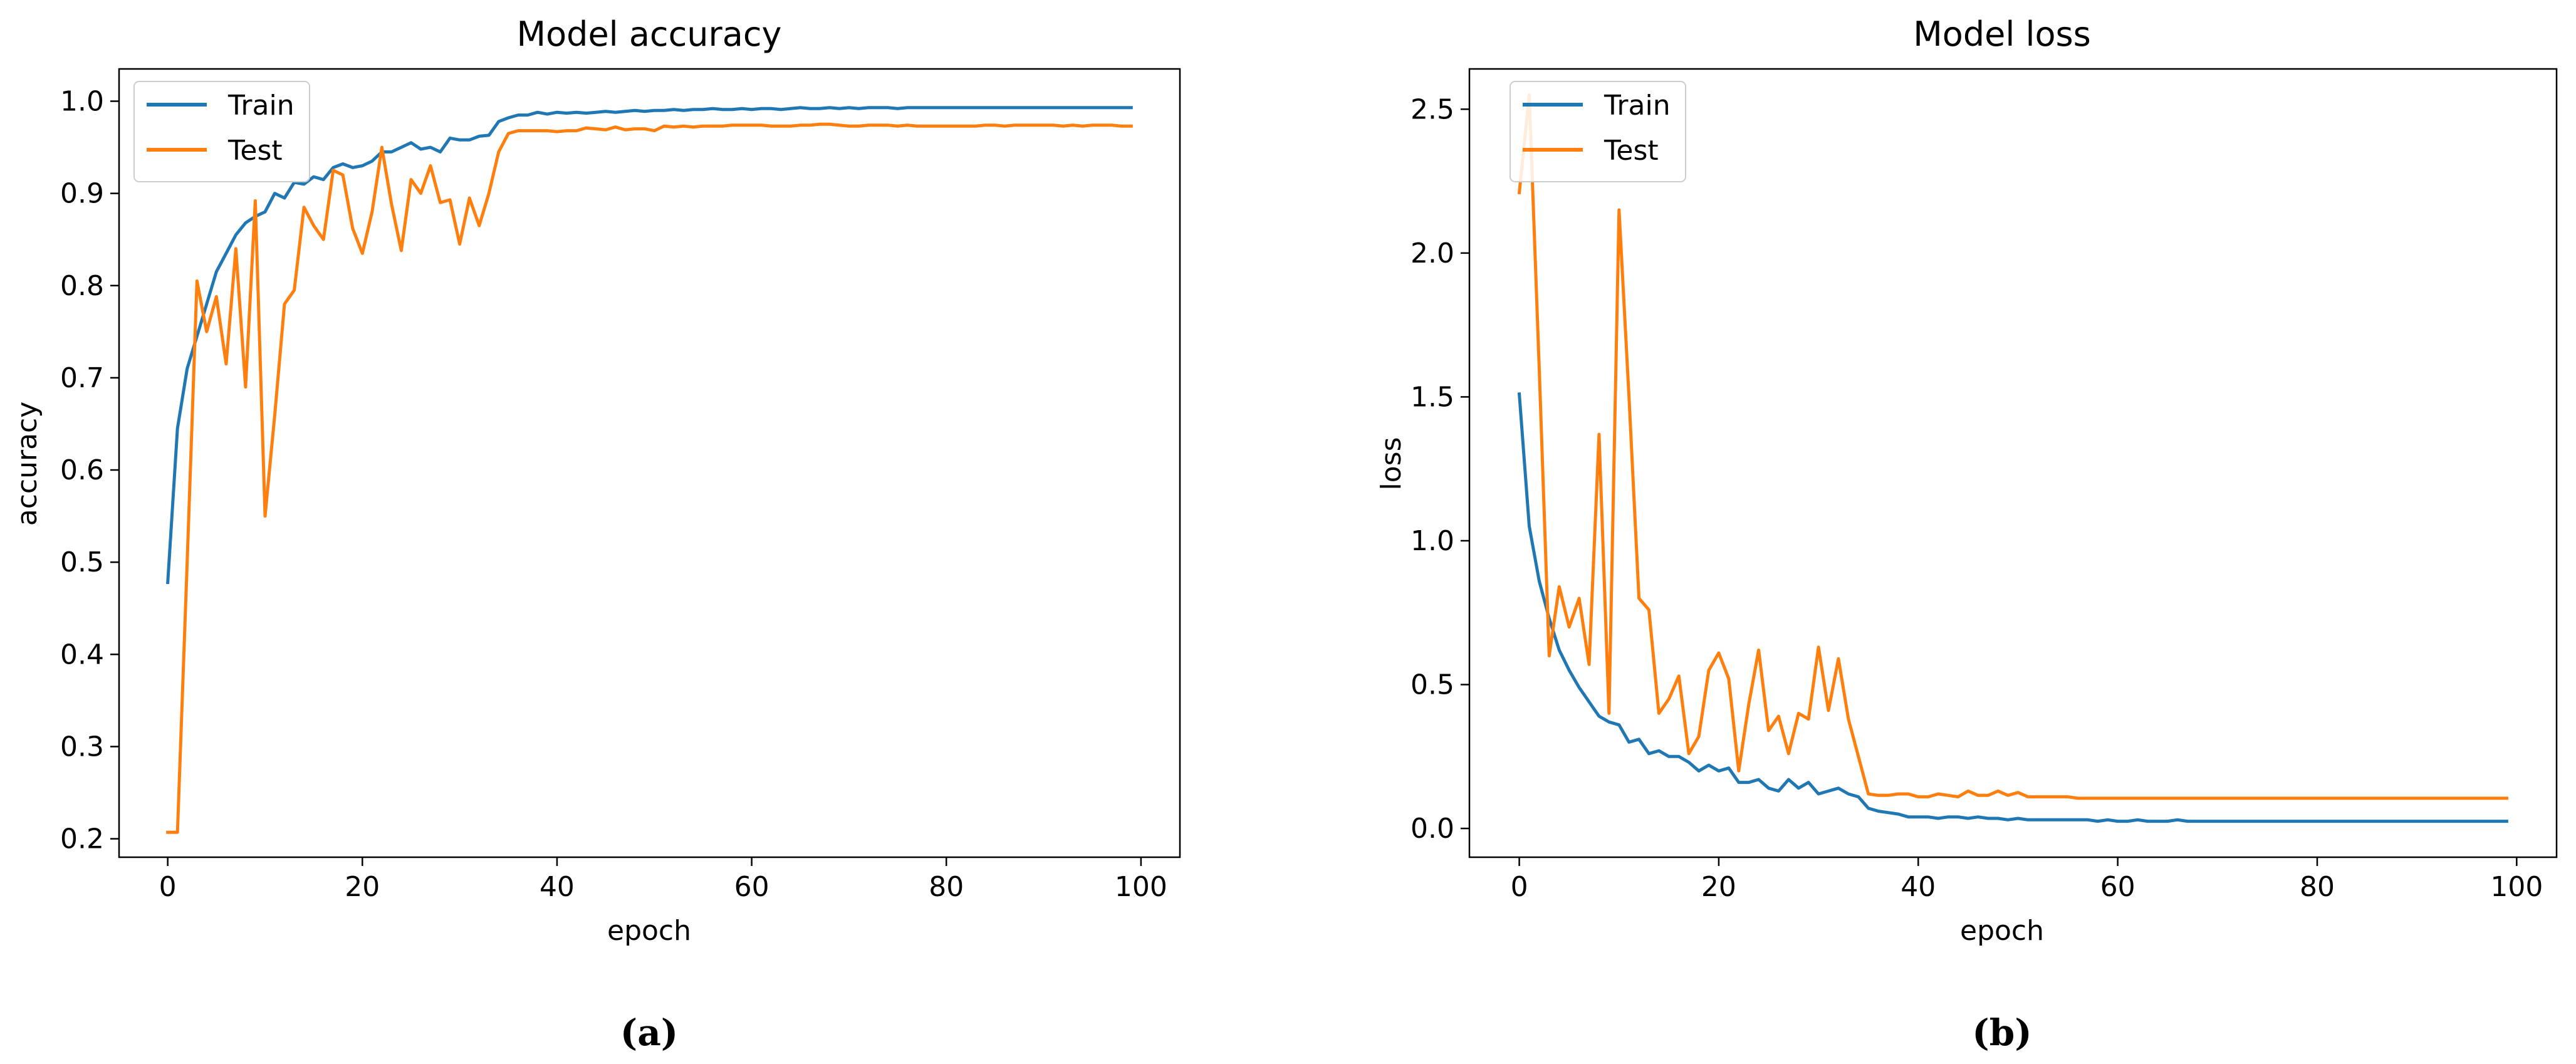 The image size is (2576, 1064). I want to click on chart-title: Model loss, so click(2002, 34).